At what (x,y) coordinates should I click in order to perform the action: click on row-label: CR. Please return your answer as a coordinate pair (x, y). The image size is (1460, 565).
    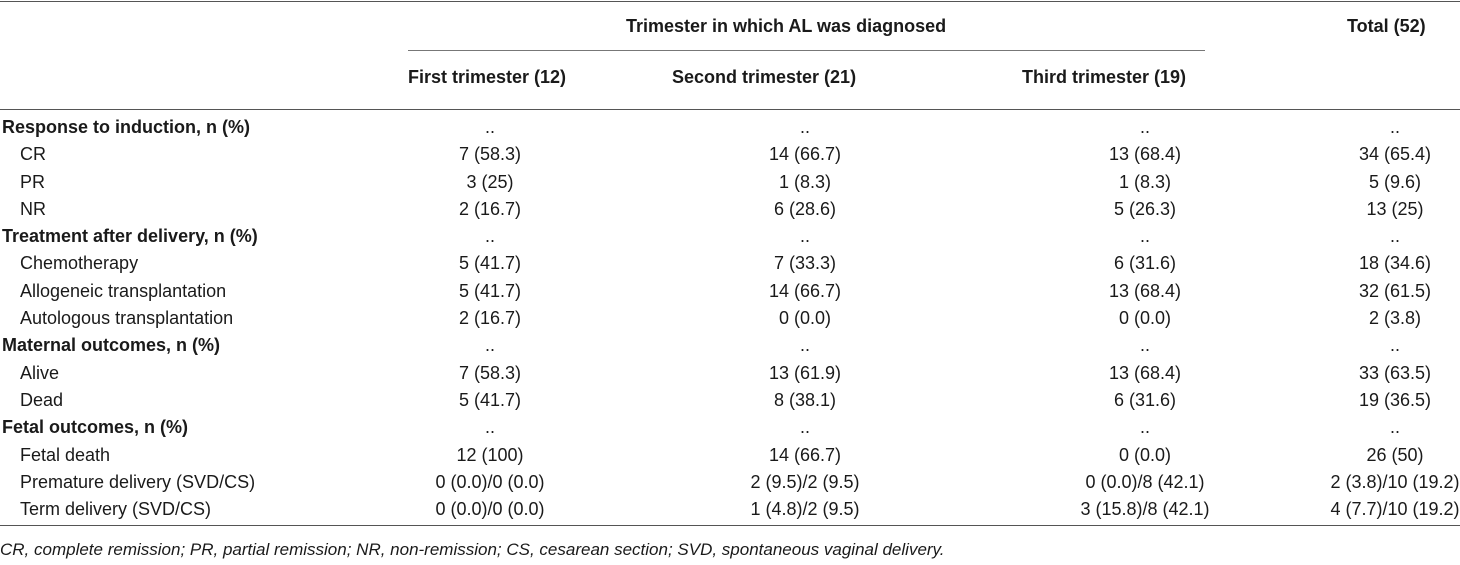
    Looking at the image, I should click on (33, 154).